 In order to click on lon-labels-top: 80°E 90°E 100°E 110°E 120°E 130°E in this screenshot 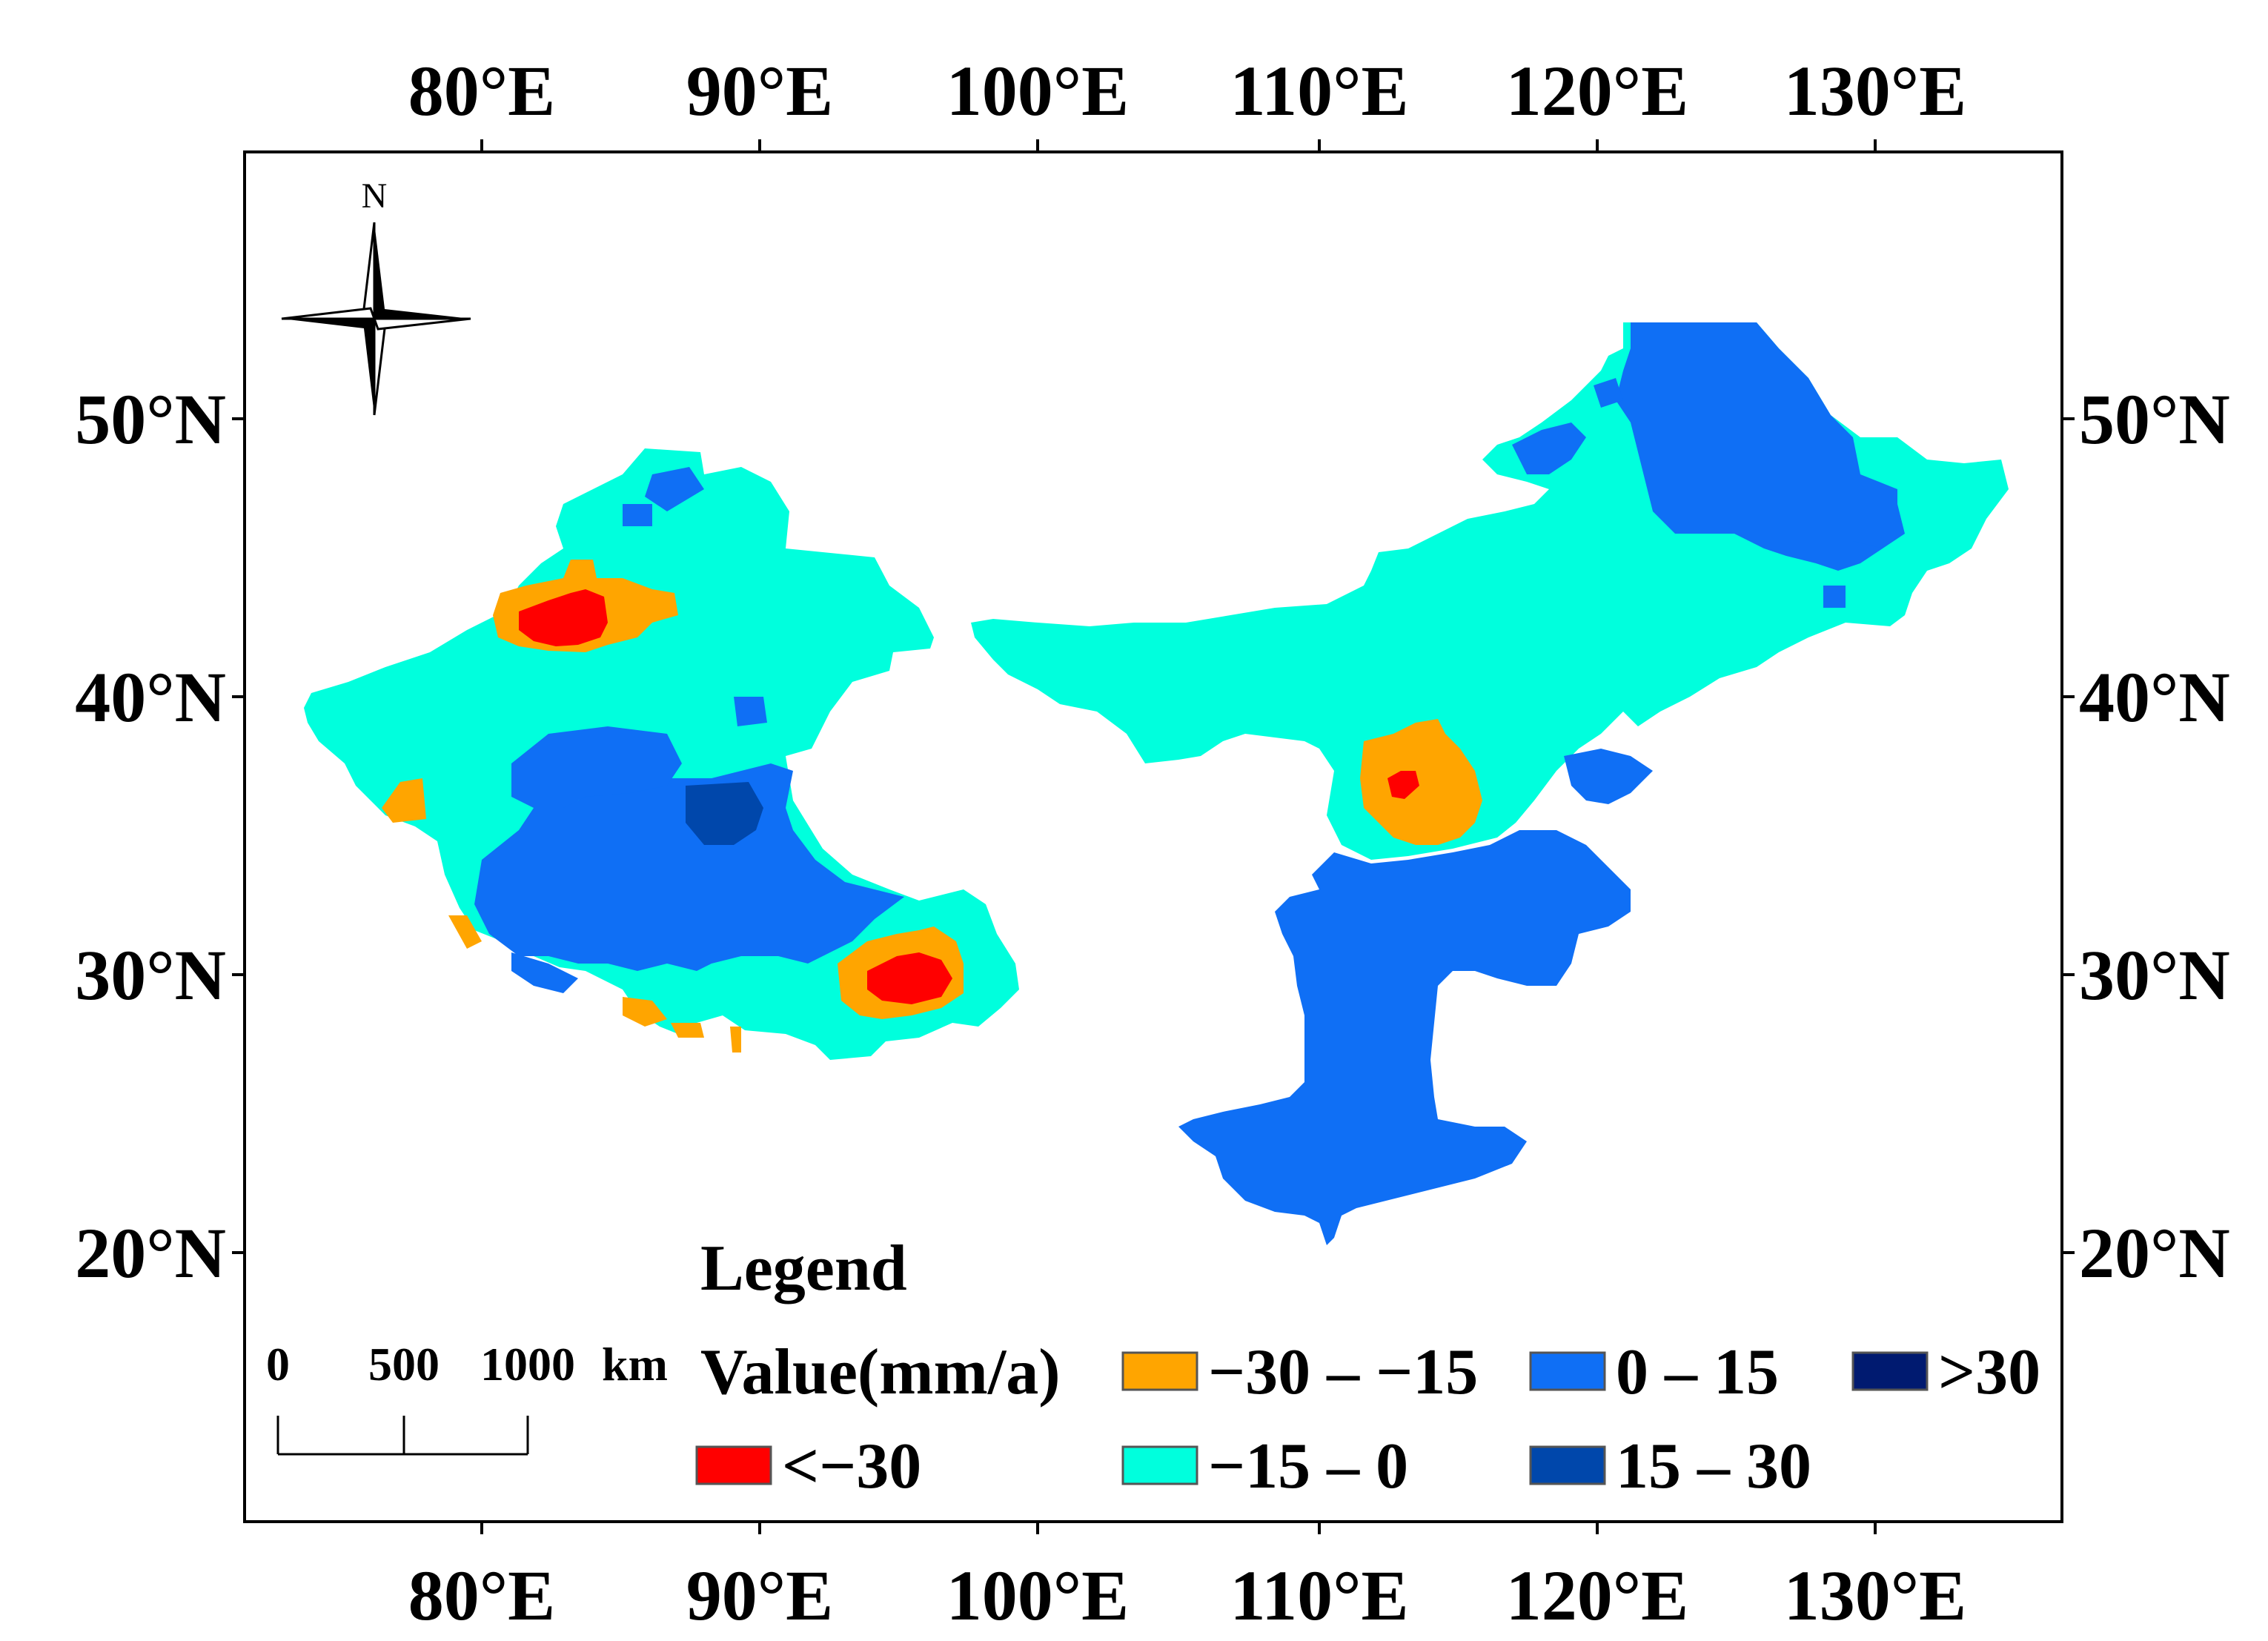, I will do `click(1187, 90)`.